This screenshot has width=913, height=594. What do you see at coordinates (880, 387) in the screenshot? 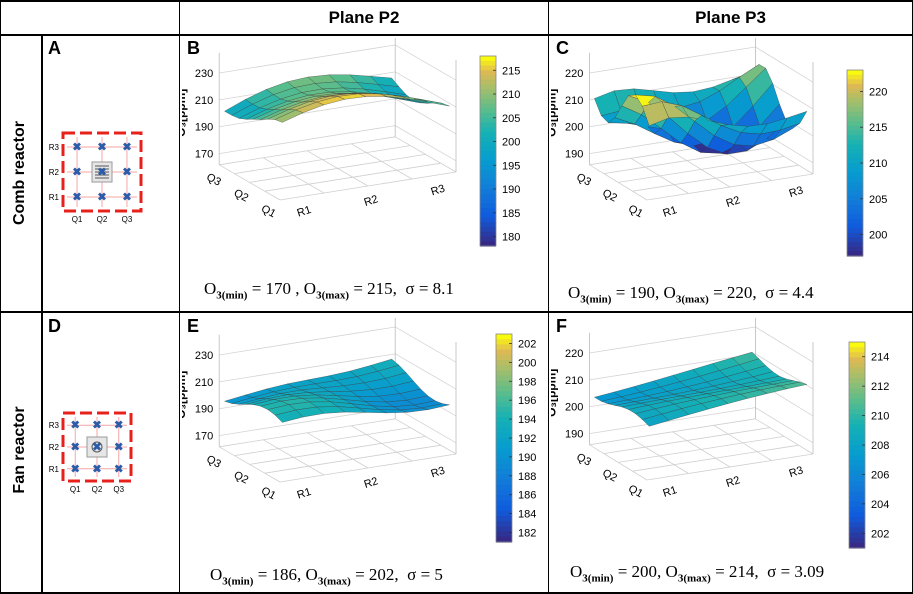
I see `colorbar-tick-label: 212` at bounding box center [880, 387].